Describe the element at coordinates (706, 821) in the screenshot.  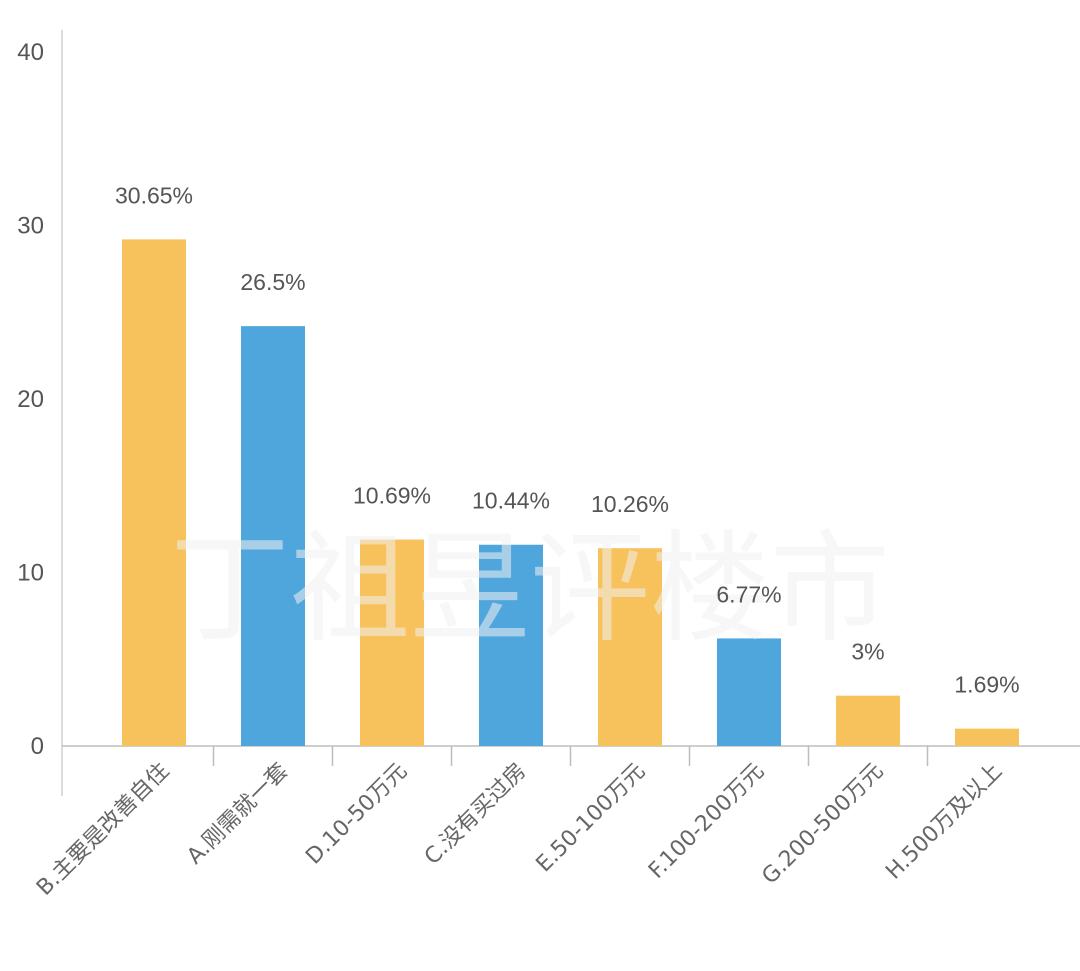
I see `category-label: F.100-200万元` at that location.